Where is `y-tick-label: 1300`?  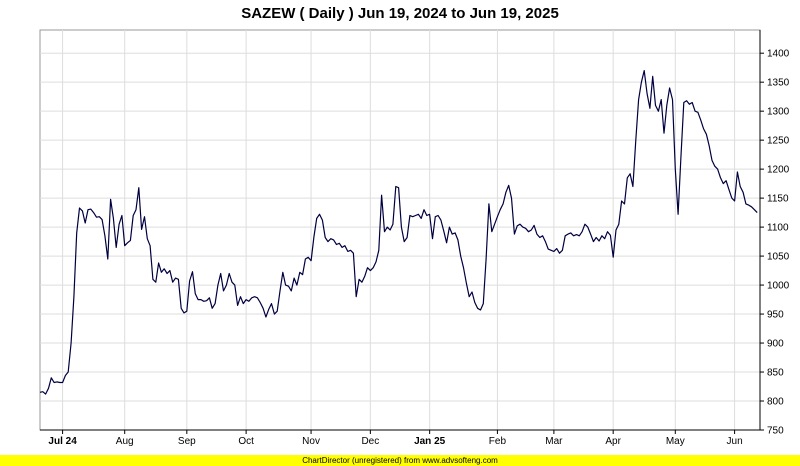
y-tick-label: 1300 is located at coordinates (778, 112).